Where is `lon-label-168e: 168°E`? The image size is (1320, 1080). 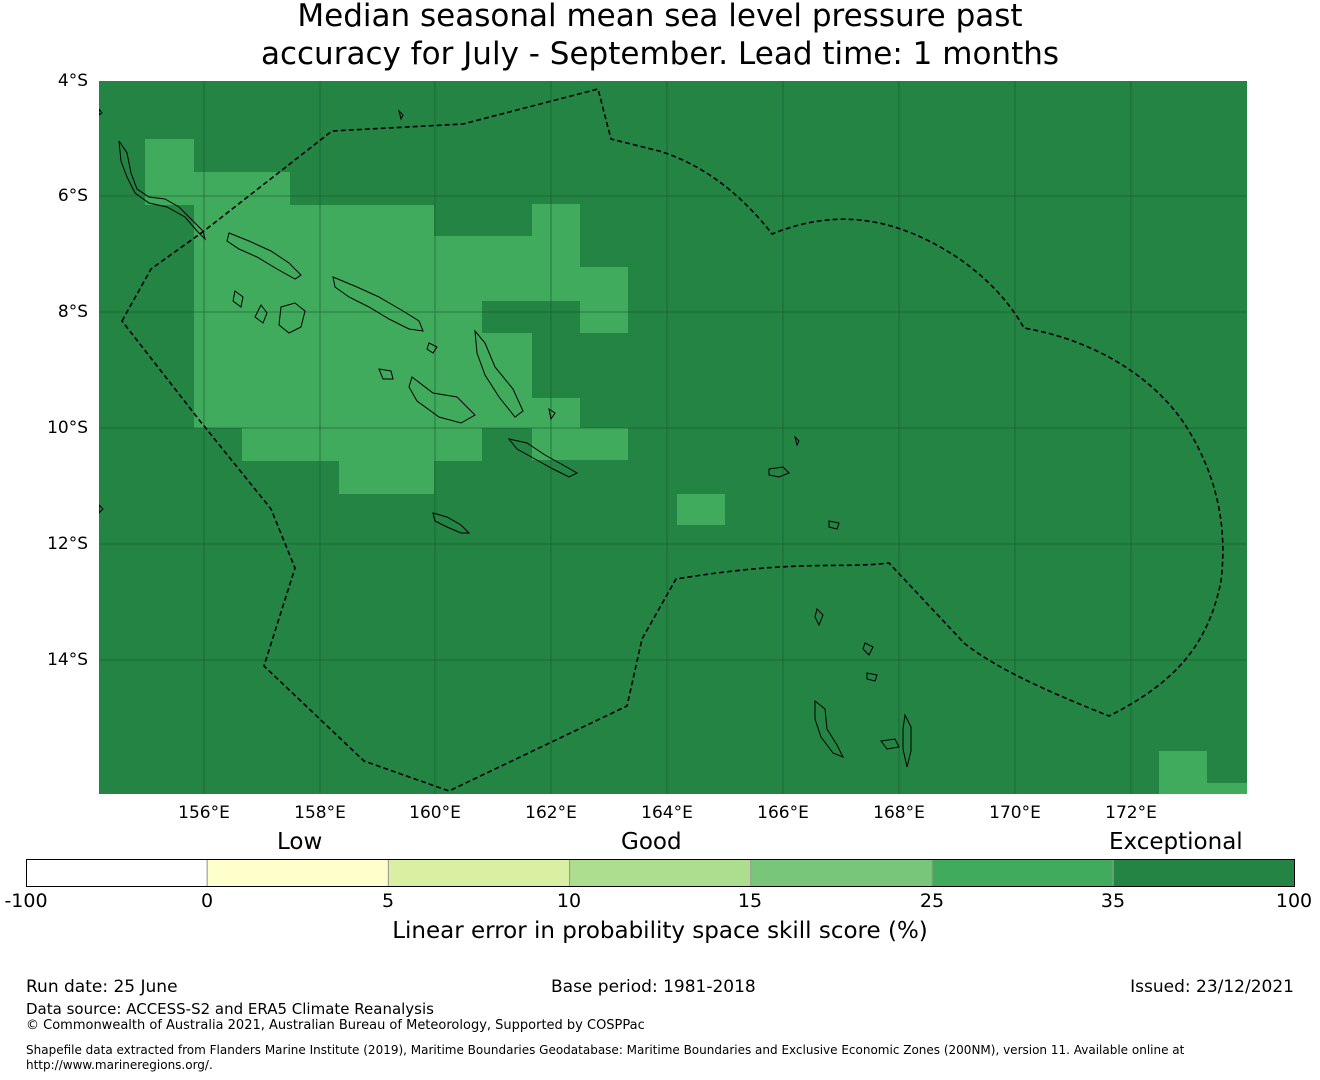 lon-label-168e: 168°E is located at coordinates (899, 813).